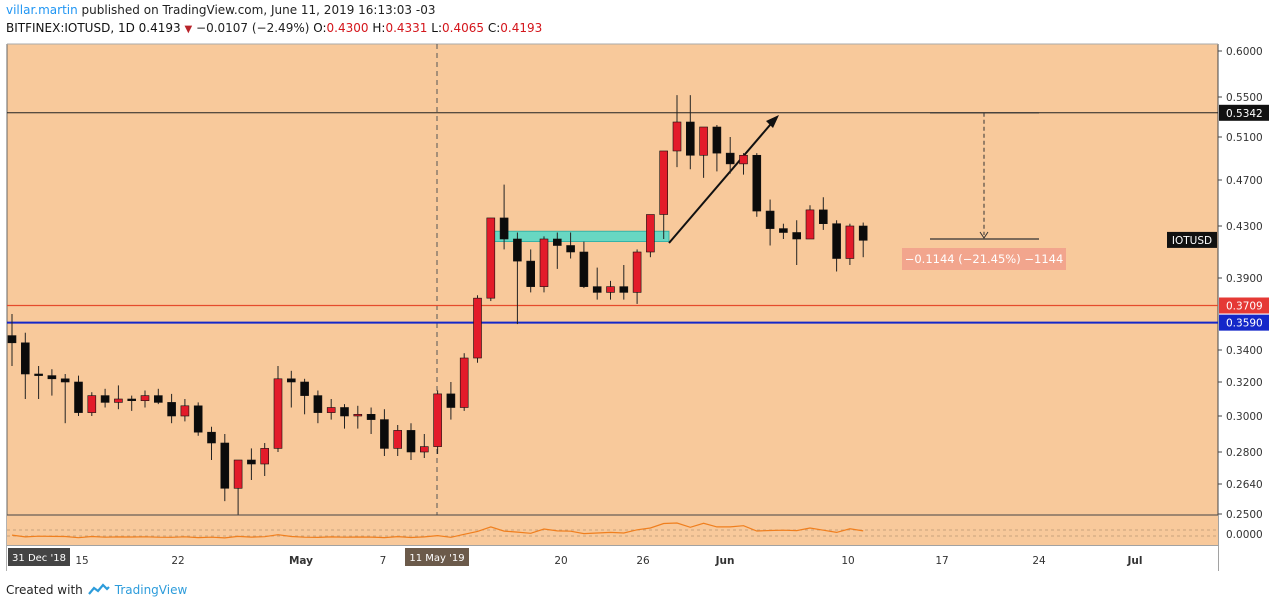  I want to click on y-tick-label: 0.5100, so click(1244, 138).